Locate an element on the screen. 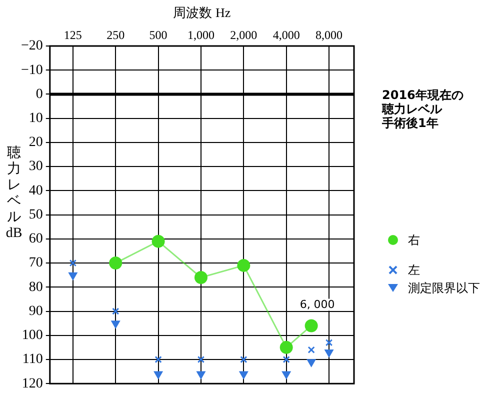 This screenshot has width=500, height=395. y-tick-label: 30 is located at coordinates (35, 166).